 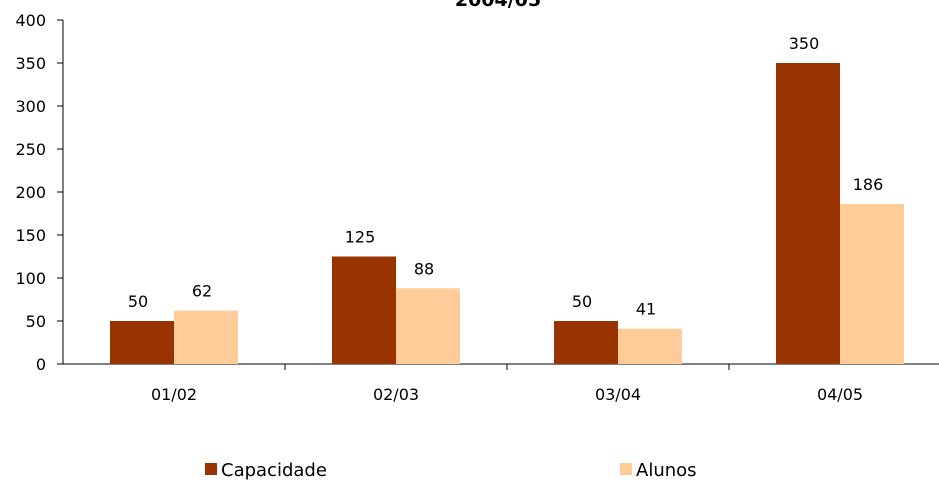 What do you see at coordinates (498, 5) in the screenshot?
I see `chart-title: 2004/05` at bounding box center [498, 5].